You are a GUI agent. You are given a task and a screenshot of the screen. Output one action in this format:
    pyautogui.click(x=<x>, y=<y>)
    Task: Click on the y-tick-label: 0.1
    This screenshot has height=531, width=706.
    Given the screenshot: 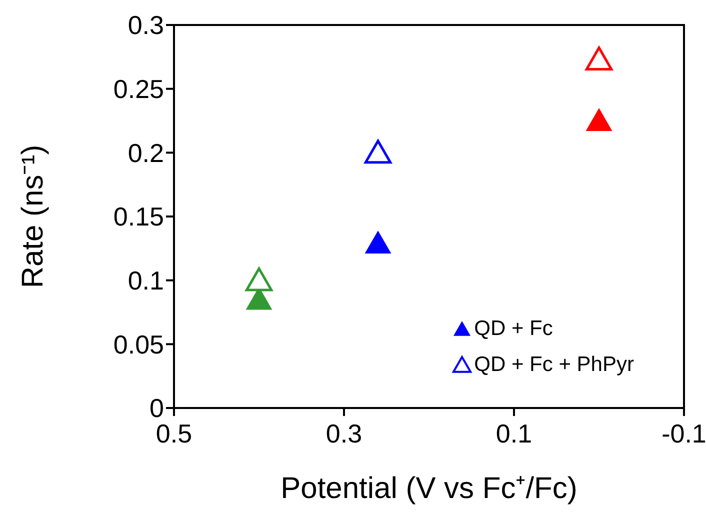 What is the action you would take?
    pyautogui.click(x=146, y=281)
    